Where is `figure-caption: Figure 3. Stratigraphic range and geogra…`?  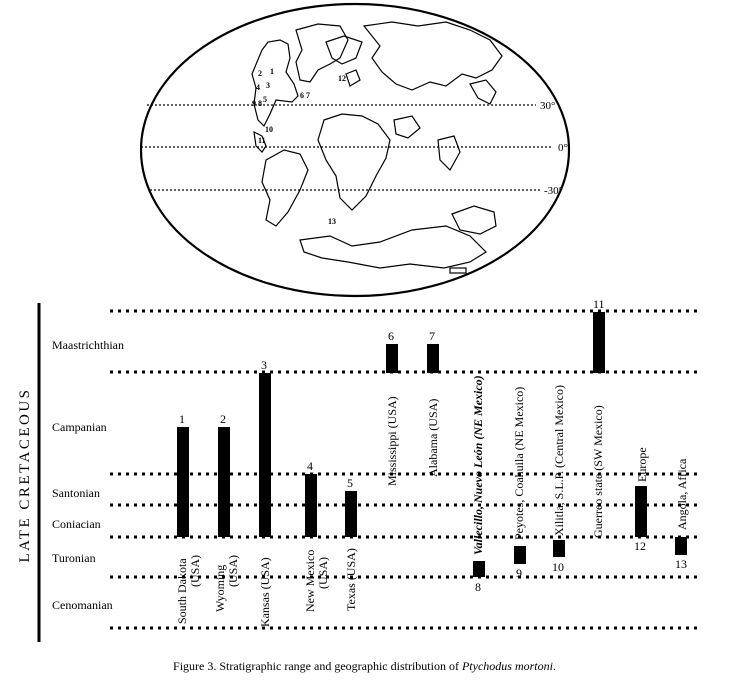
figure-caption: Figure 3. Stratigraphic range and geogra… is located at coordinates (364, 666).